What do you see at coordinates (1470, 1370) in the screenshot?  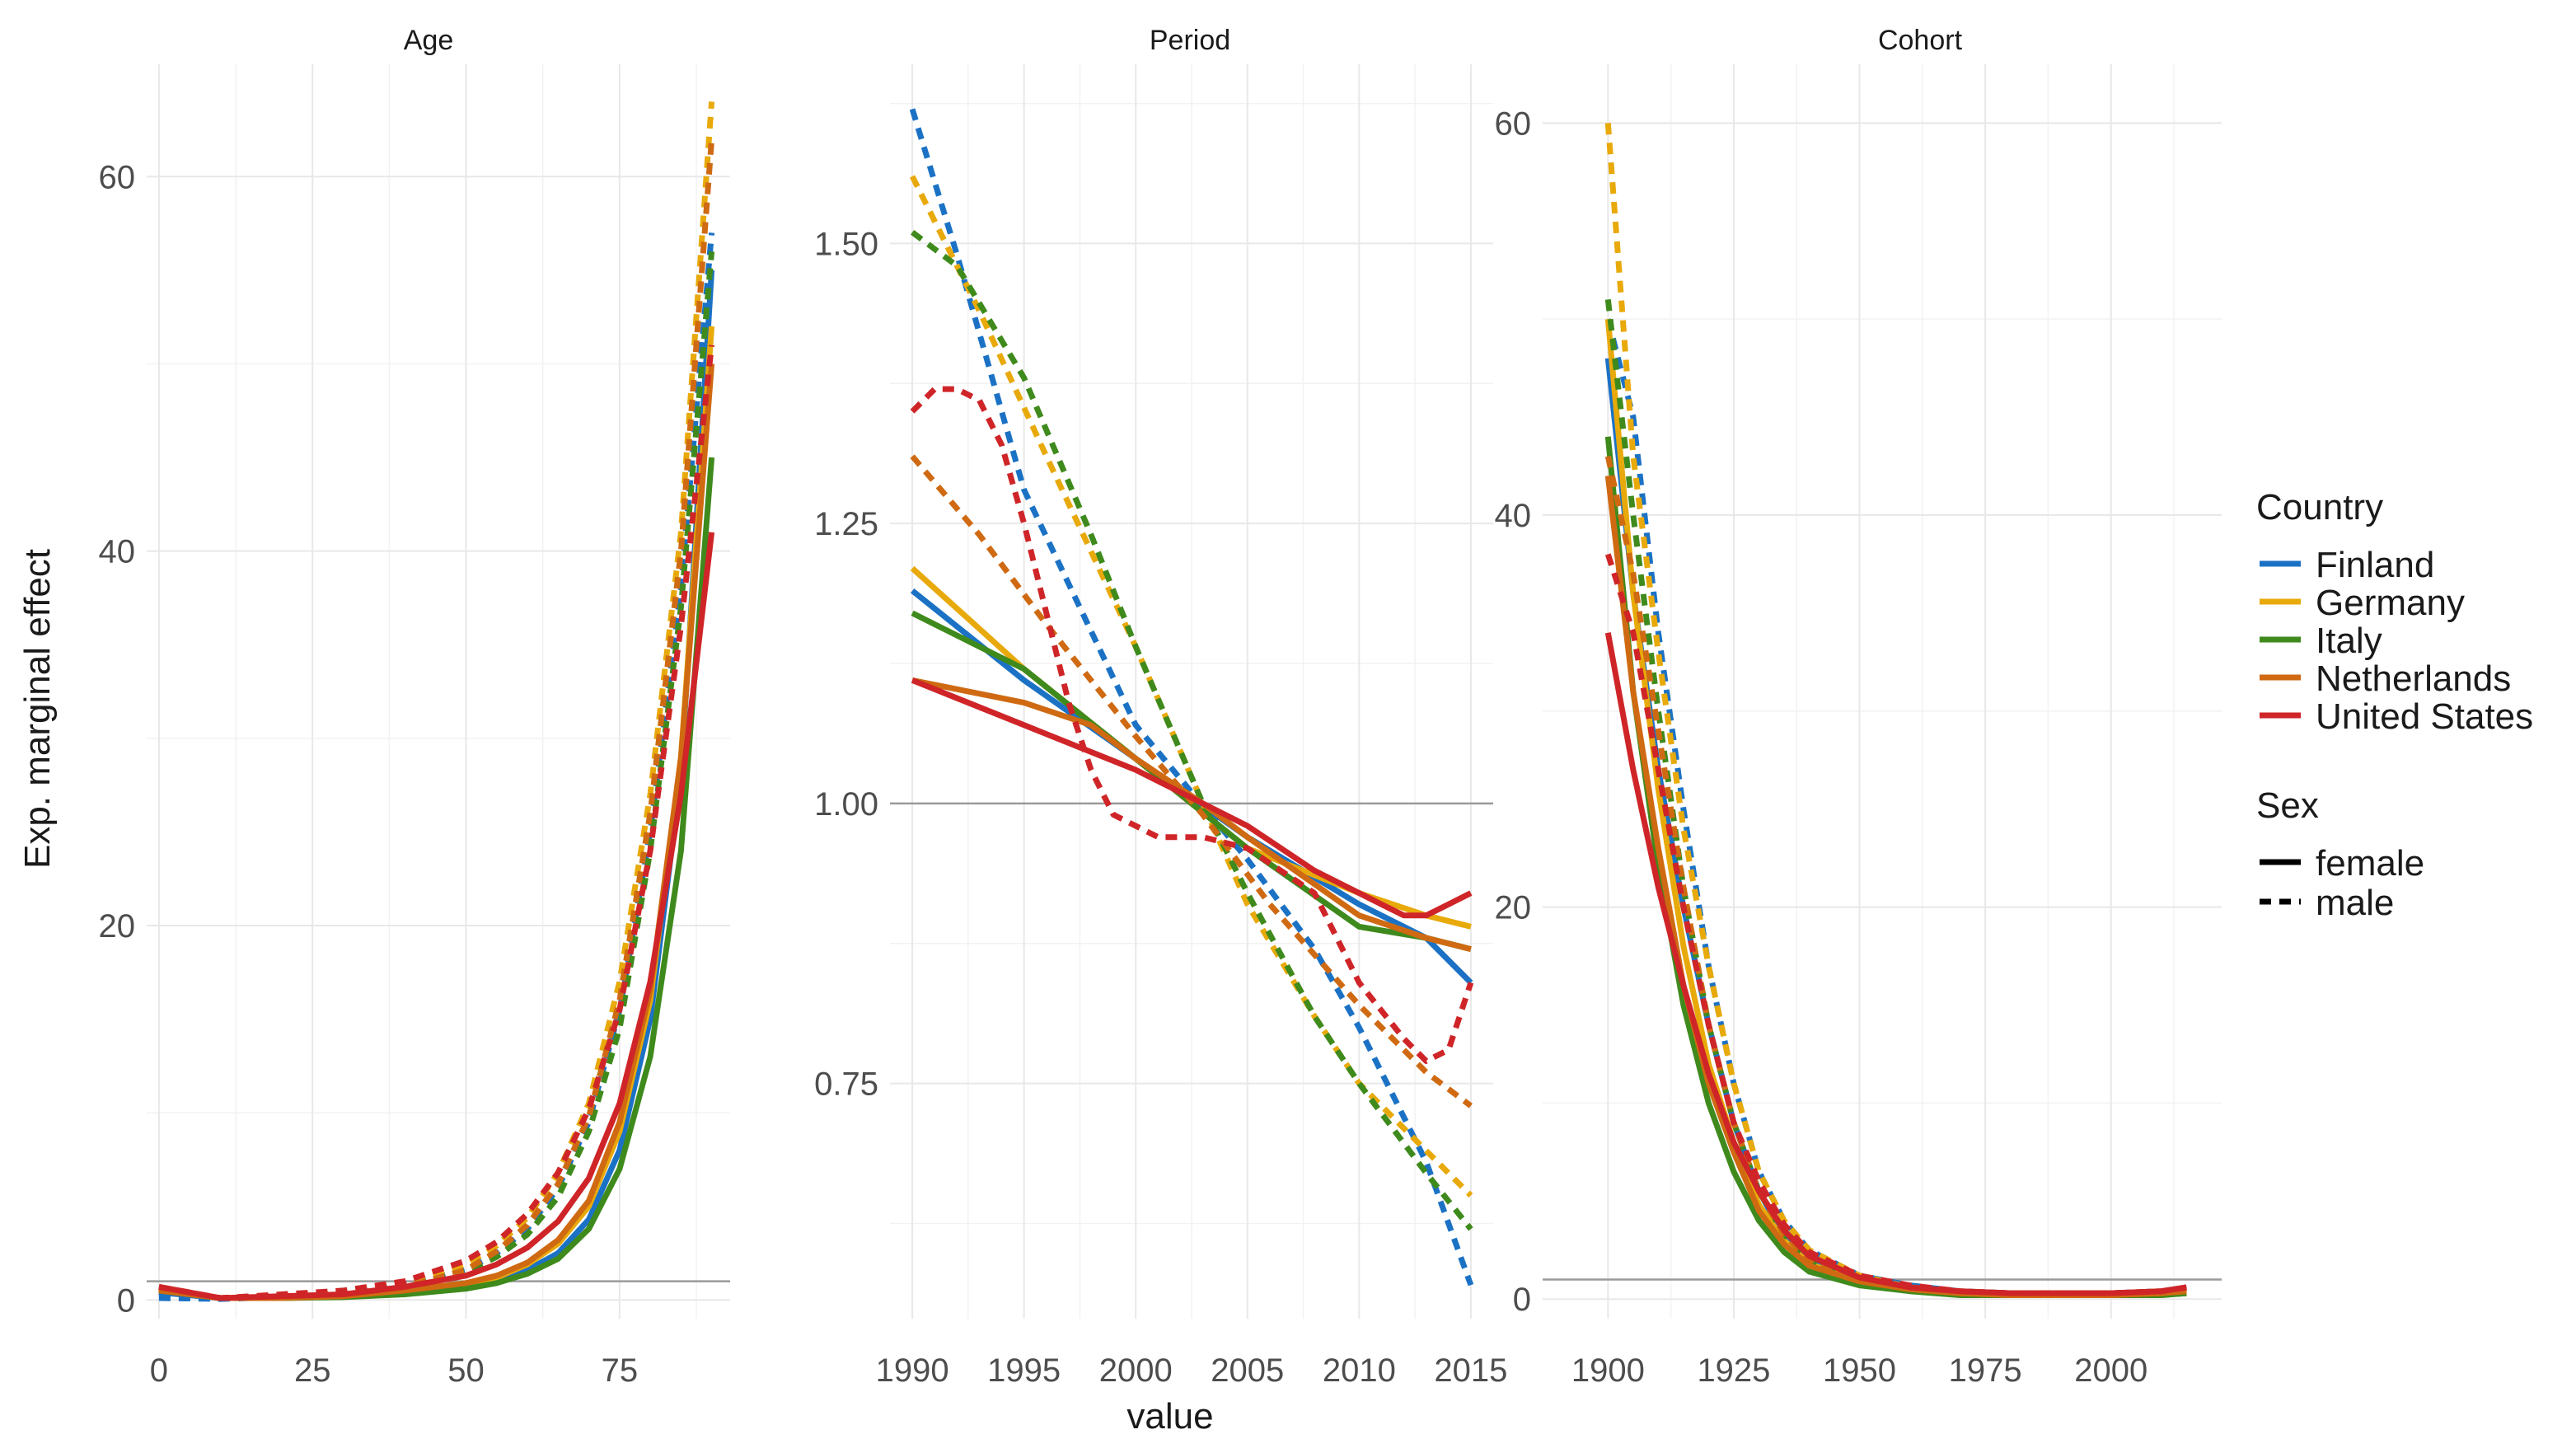 I see `period-x-tick-label: 2015` at bounding box center [1470, 1370].